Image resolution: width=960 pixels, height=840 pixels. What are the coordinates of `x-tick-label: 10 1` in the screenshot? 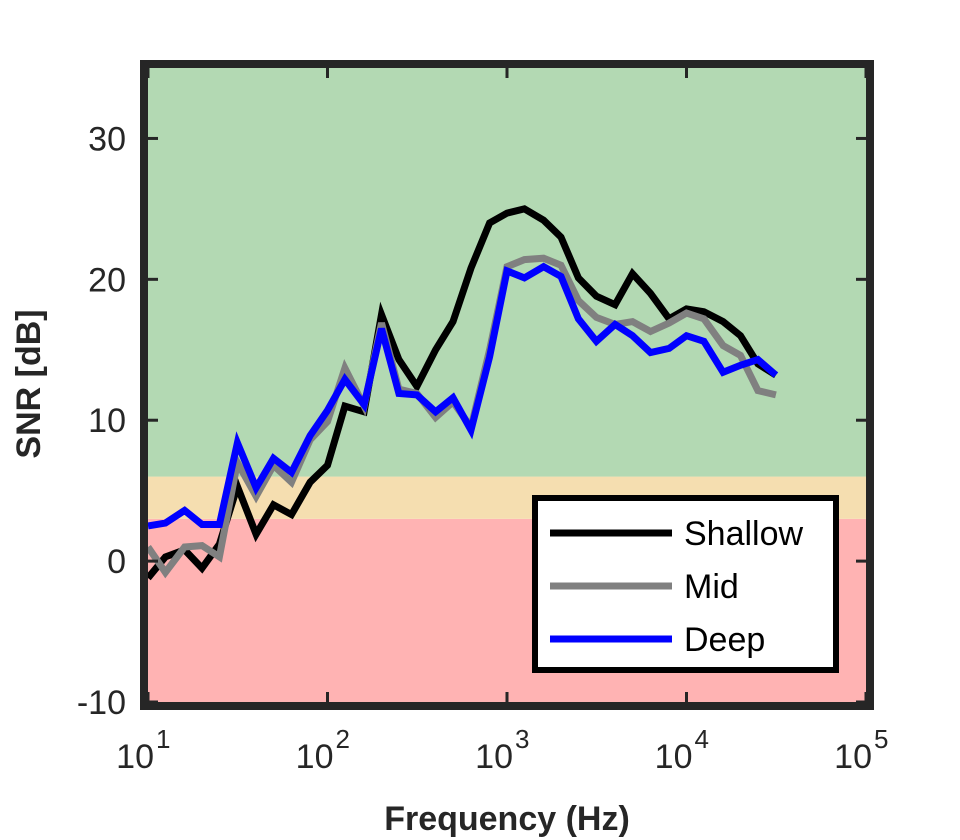 It's located at (143, 750).